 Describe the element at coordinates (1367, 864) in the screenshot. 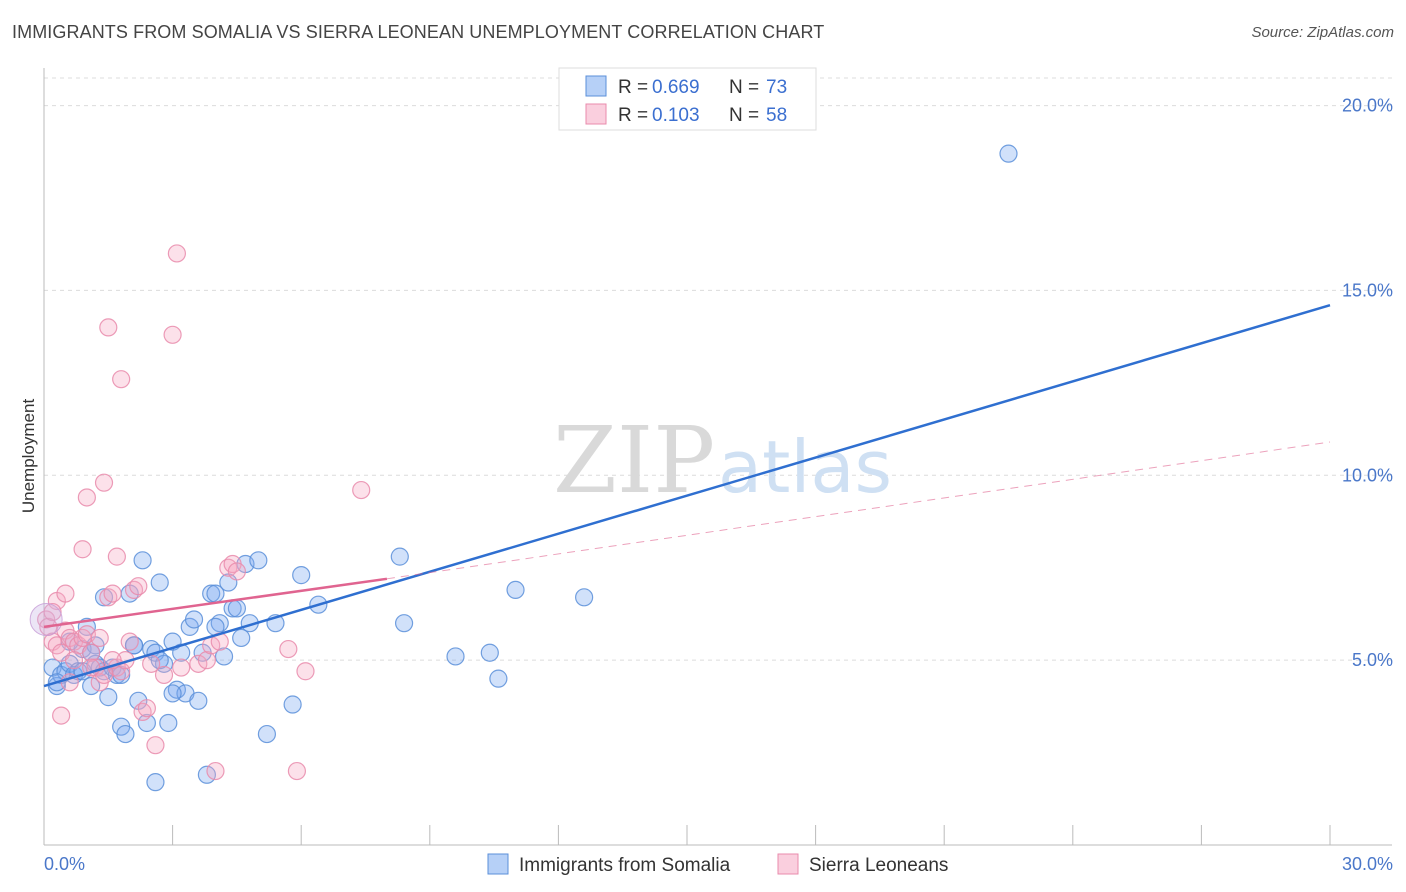

I see `x-tick-label-1: 30.0%` at that location.